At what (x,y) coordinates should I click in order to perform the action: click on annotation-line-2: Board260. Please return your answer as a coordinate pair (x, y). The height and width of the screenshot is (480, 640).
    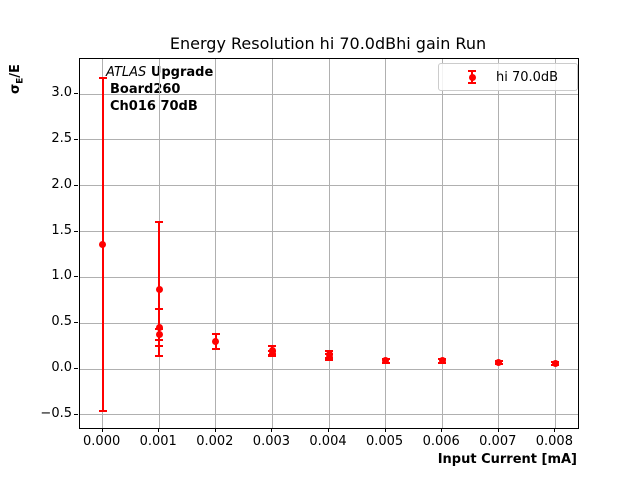
    Looking at the image, I should click on (145, 89).